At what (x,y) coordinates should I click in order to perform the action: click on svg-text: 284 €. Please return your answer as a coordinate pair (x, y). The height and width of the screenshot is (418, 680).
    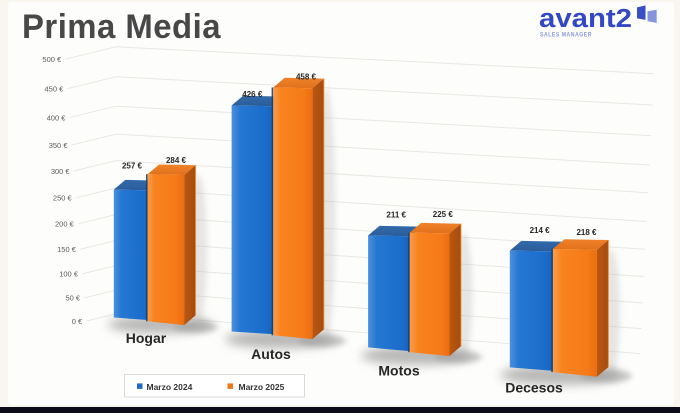
    Looking at the image, I should click on (176, 160).